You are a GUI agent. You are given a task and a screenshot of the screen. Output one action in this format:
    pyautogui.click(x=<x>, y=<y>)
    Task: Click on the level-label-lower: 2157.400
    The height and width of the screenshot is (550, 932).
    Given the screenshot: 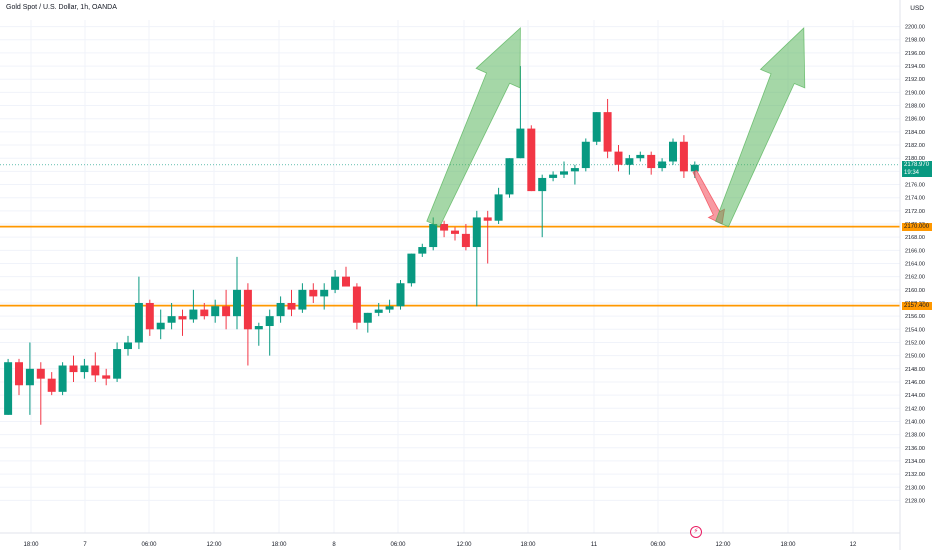 What is the action you would take?
    pyautogui.click(x=917, y=305)
    